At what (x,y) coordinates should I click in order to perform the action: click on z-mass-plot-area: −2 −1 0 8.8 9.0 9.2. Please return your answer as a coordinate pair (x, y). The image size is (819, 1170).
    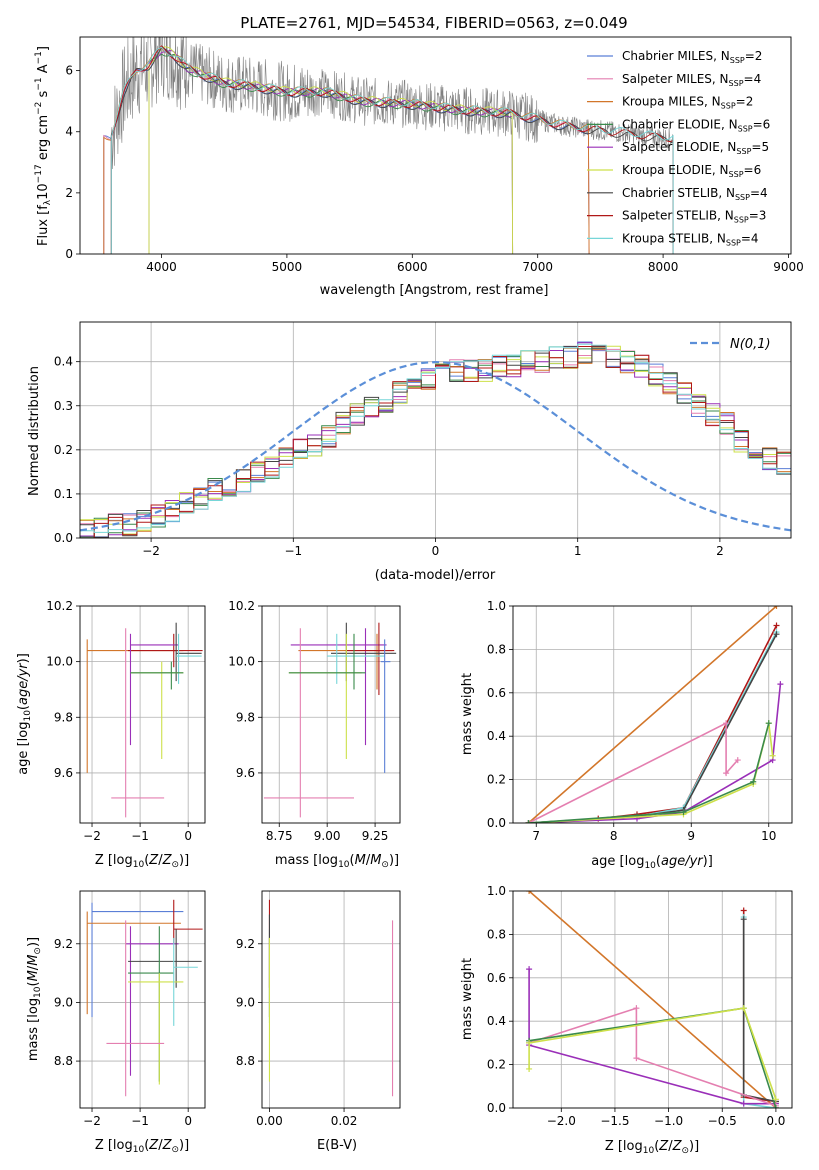
    Looking at the image, I should click on (130, 1009).